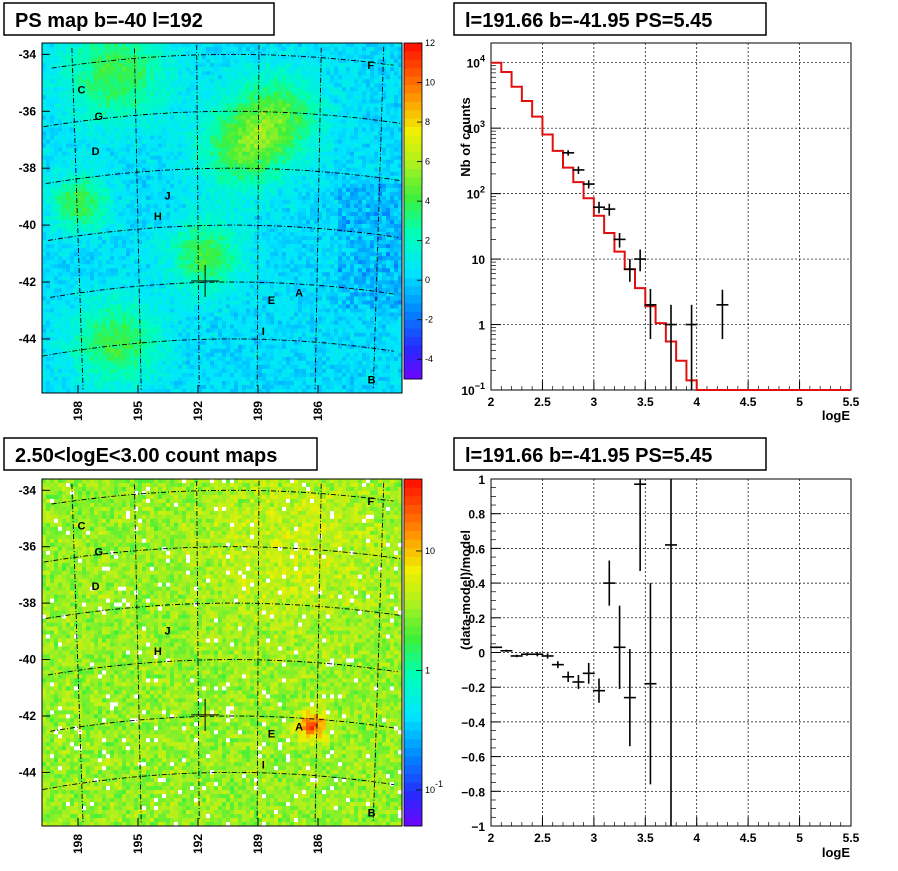 This screenshot has width=898, height=871. What do you see at coordinates (476, 549) in the screenshot?
I see `y-tick-label: 0.6` at bounding box center [476, 549].